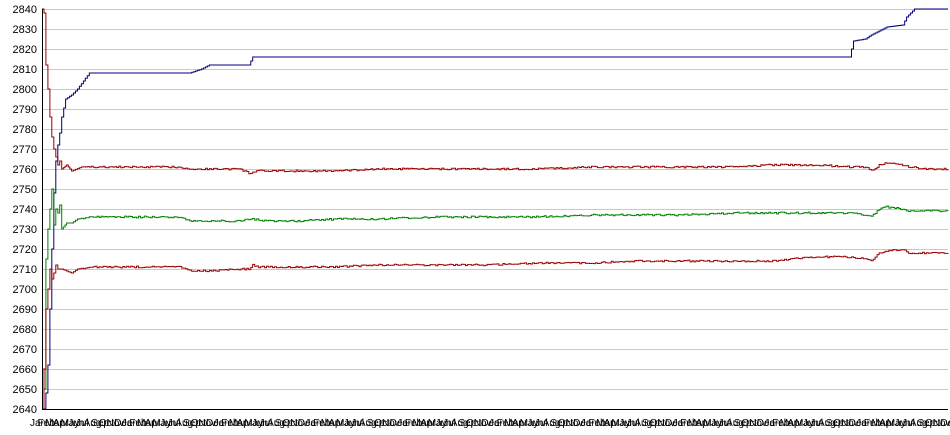 This screenshot has width=950, height=435. Describe the element at coordinates (25, 370) in the screenshot. I see `y-tick-label: 2660` at that location.